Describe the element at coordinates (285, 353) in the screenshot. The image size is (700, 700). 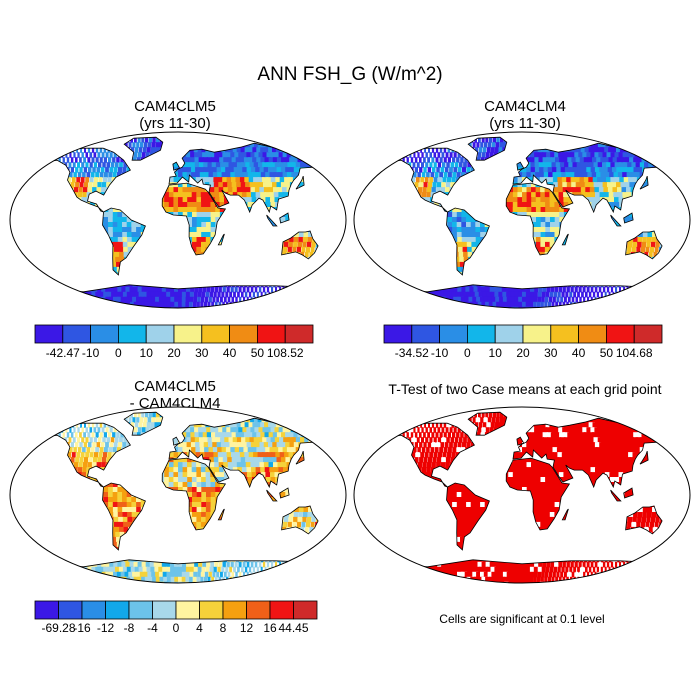
I see `colorbar-cam4clm5-label: 108.52` at that location.